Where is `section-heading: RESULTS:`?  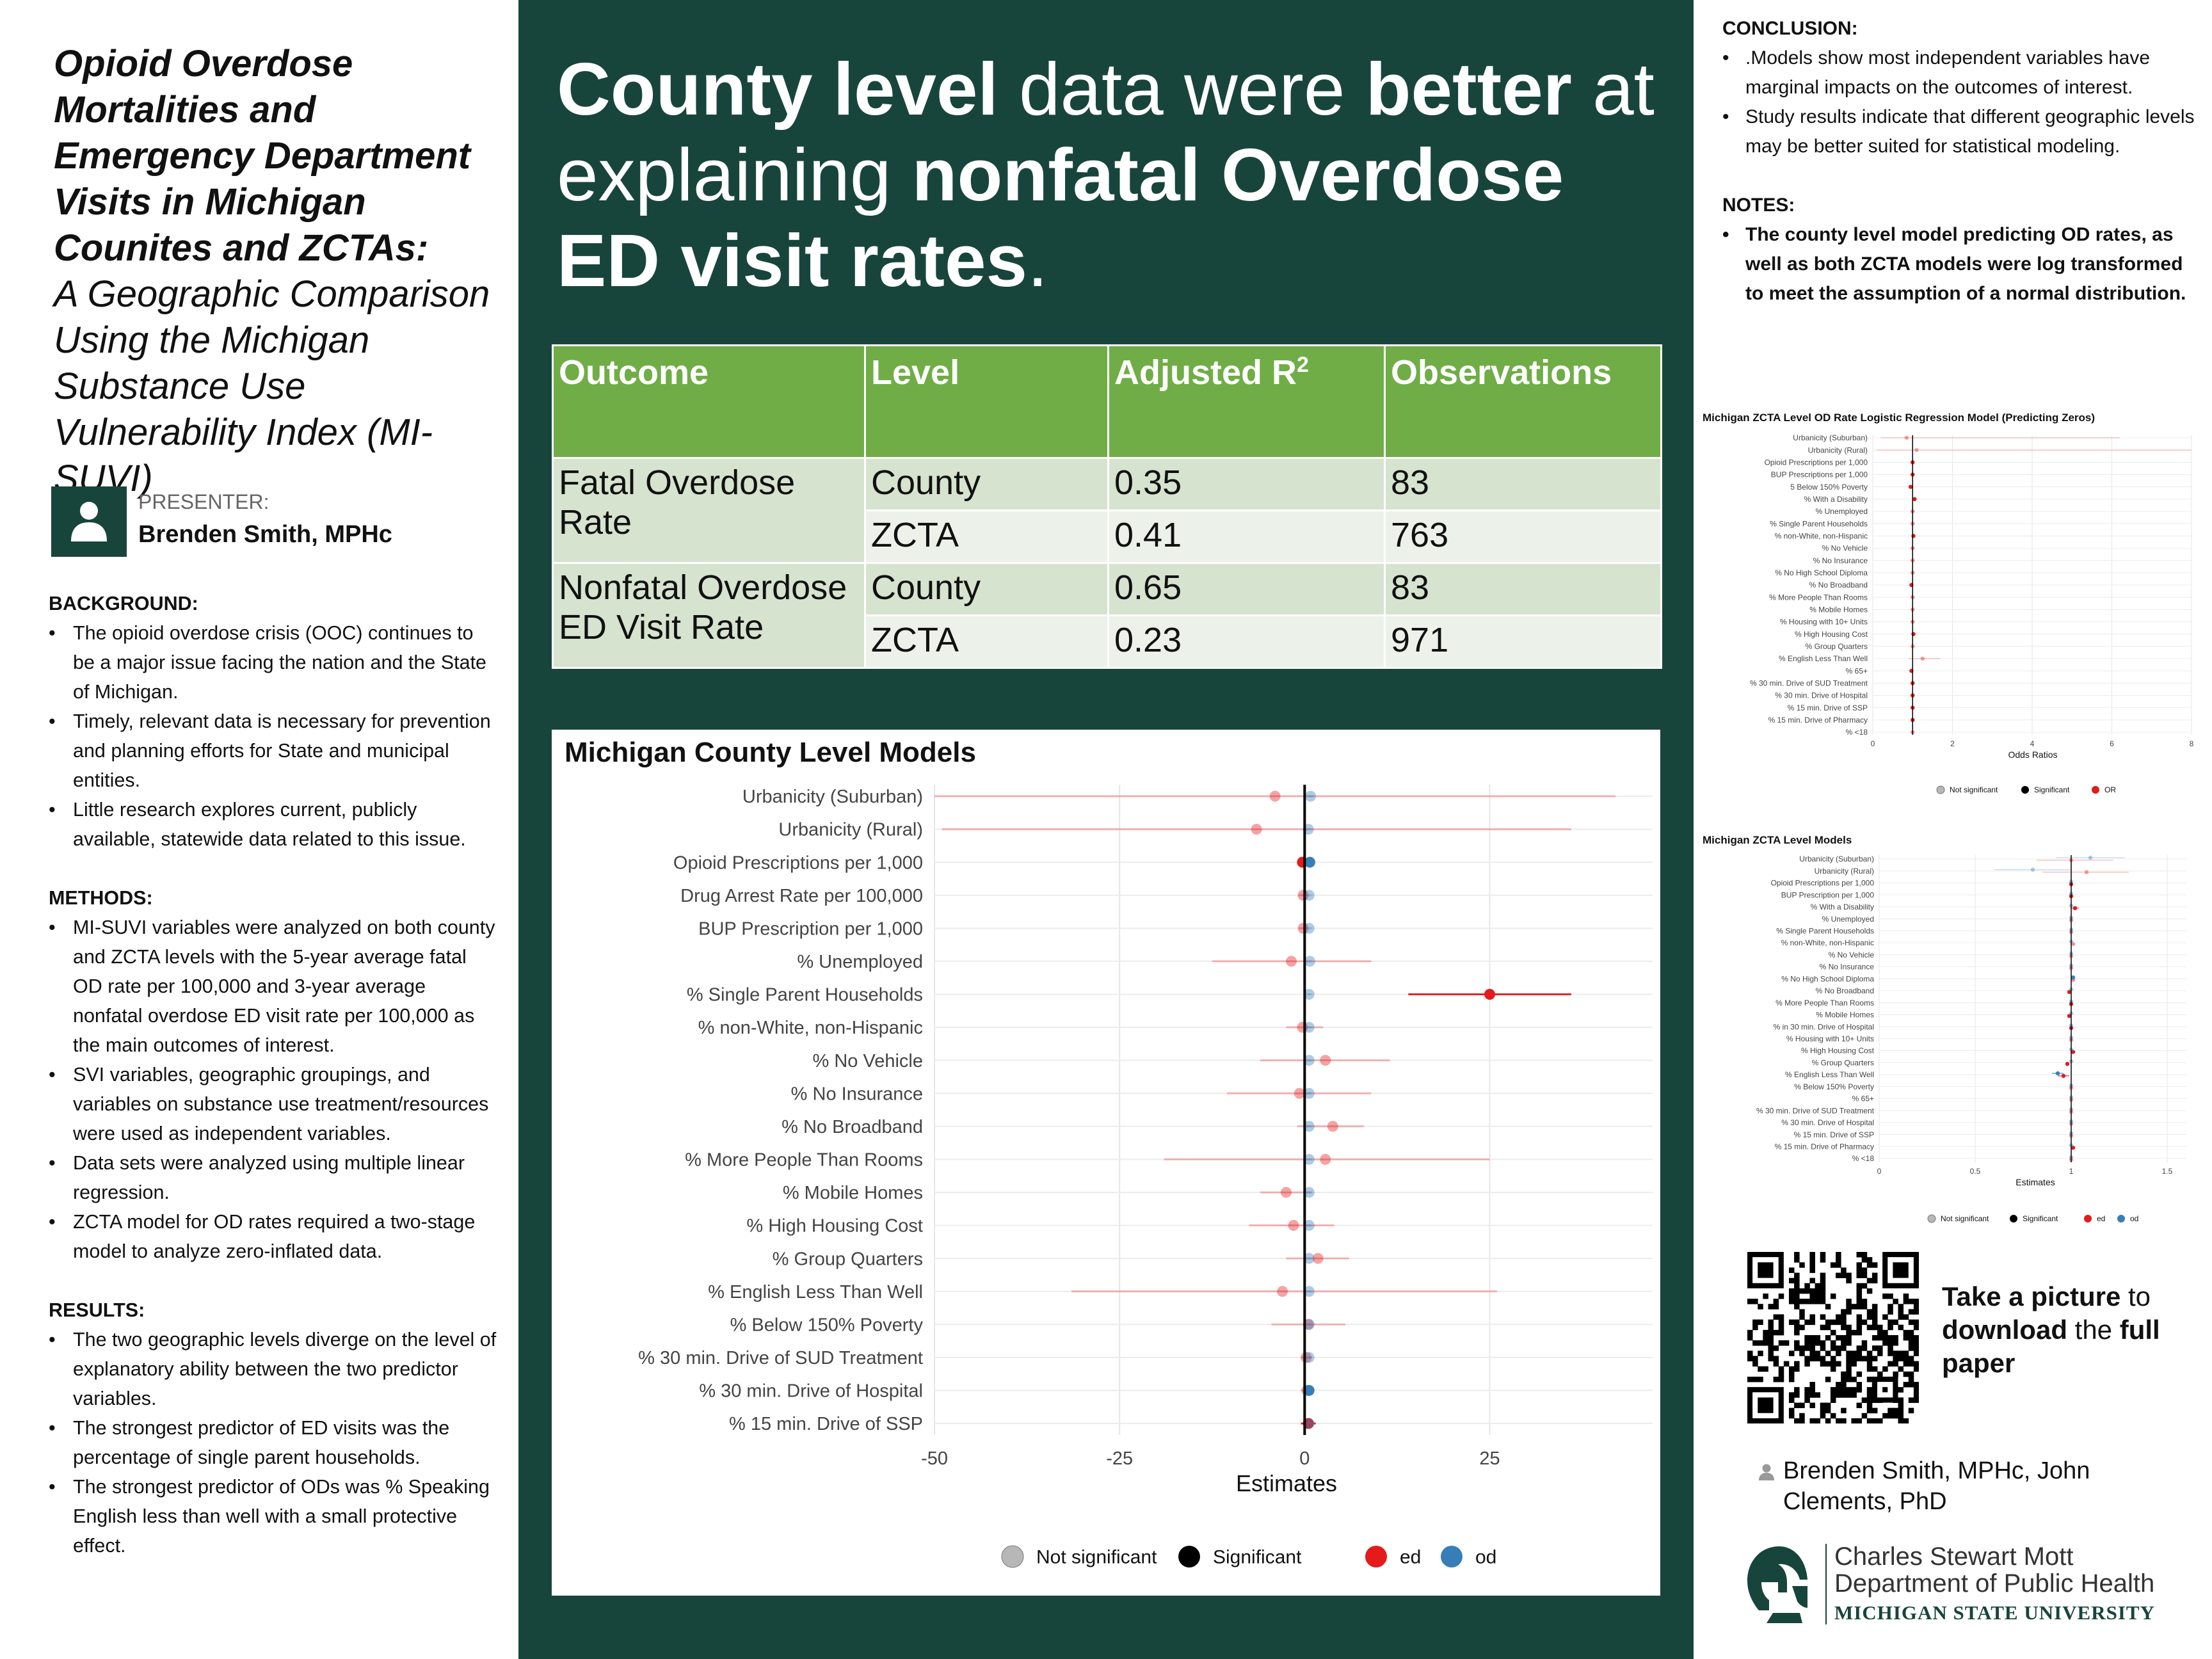
section-heading: RESULTS: is located at coordinates (97, 1310).